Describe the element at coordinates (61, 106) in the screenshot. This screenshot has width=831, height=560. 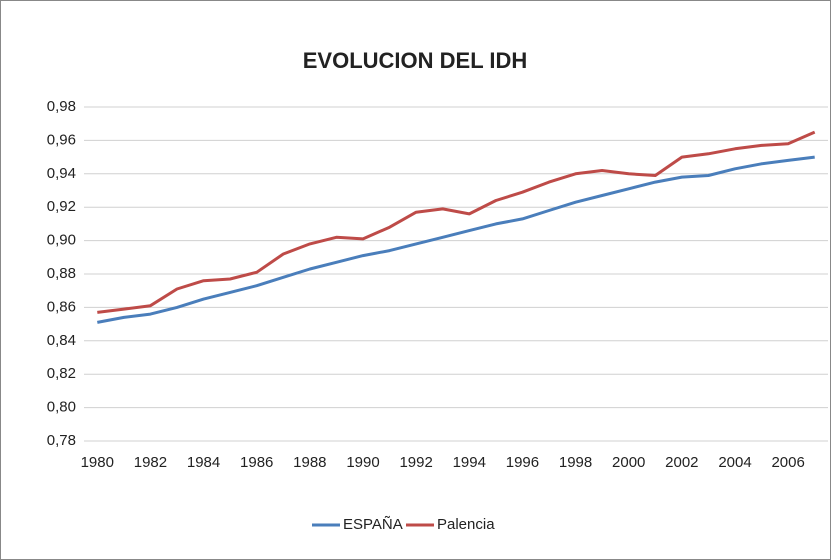
I see `y-tick-label: 0,98` at that location.